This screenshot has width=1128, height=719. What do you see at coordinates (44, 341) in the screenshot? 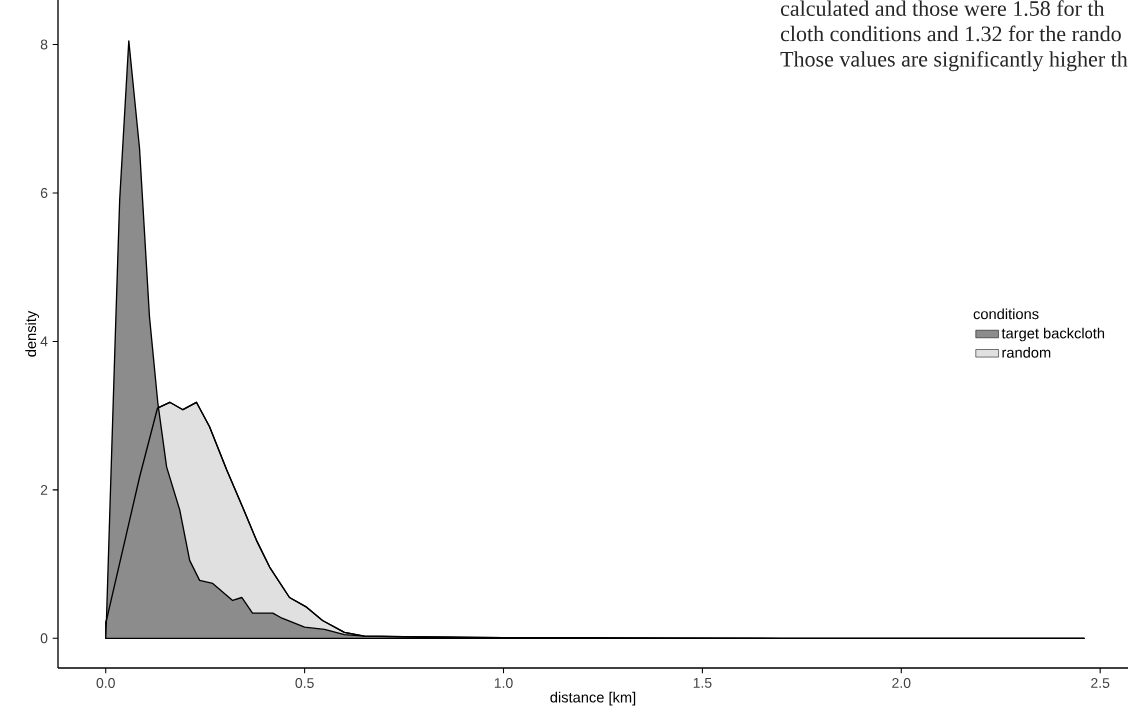
I see `y-tick-label: 4` at bounding box center [44, 341].